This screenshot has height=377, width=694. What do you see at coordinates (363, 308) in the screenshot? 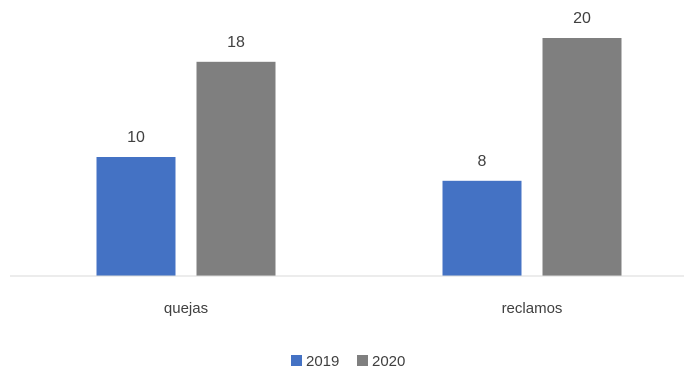
I see `category-labels-layer: quejas reclamos` at bounding box center [363, 308].